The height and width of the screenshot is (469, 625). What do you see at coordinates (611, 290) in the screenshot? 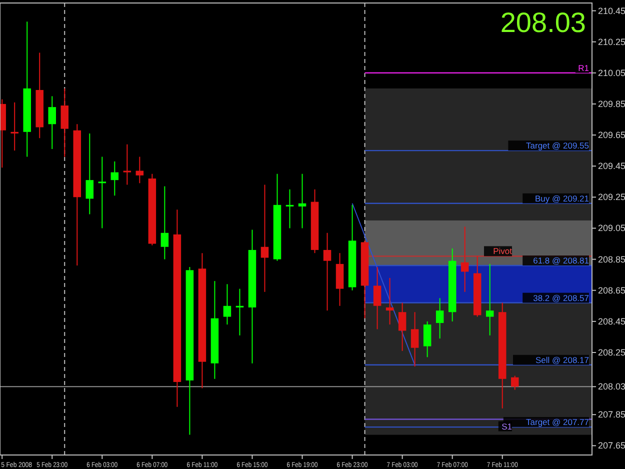
I see `y-tick-label: 208.65` at bounding box center [611, 290].